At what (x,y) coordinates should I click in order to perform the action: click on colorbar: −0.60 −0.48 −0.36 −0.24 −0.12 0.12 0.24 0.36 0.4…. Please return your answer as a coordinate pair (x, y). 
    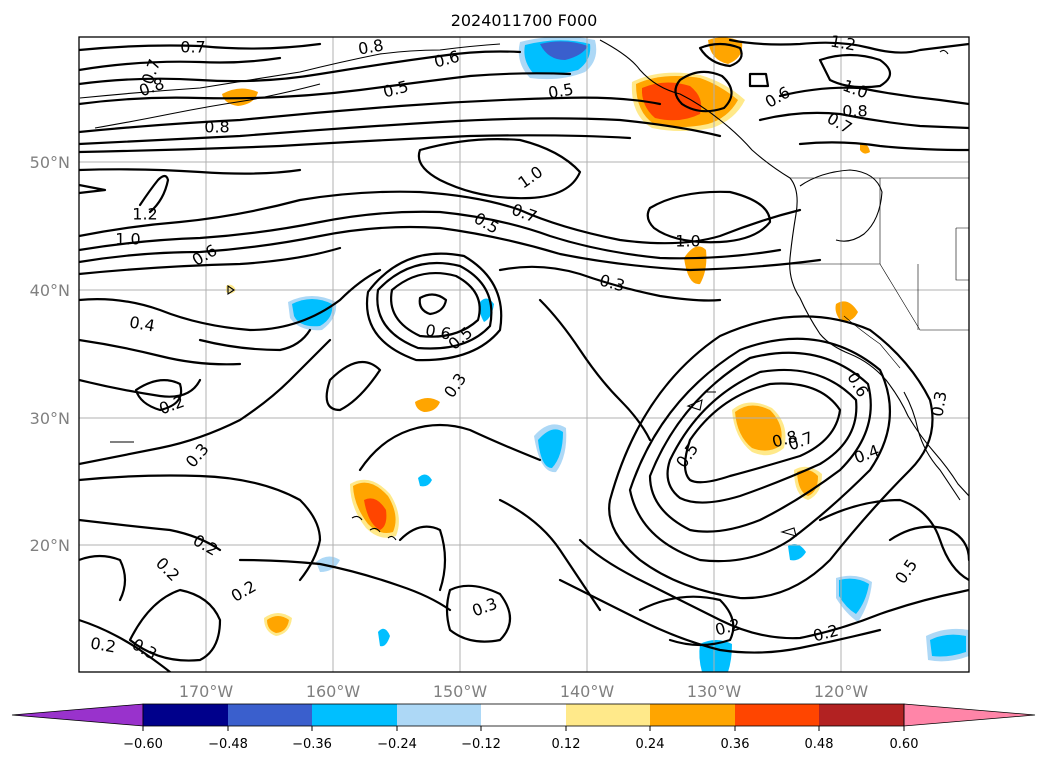
    Looking at the image, I should click on (523, 727).